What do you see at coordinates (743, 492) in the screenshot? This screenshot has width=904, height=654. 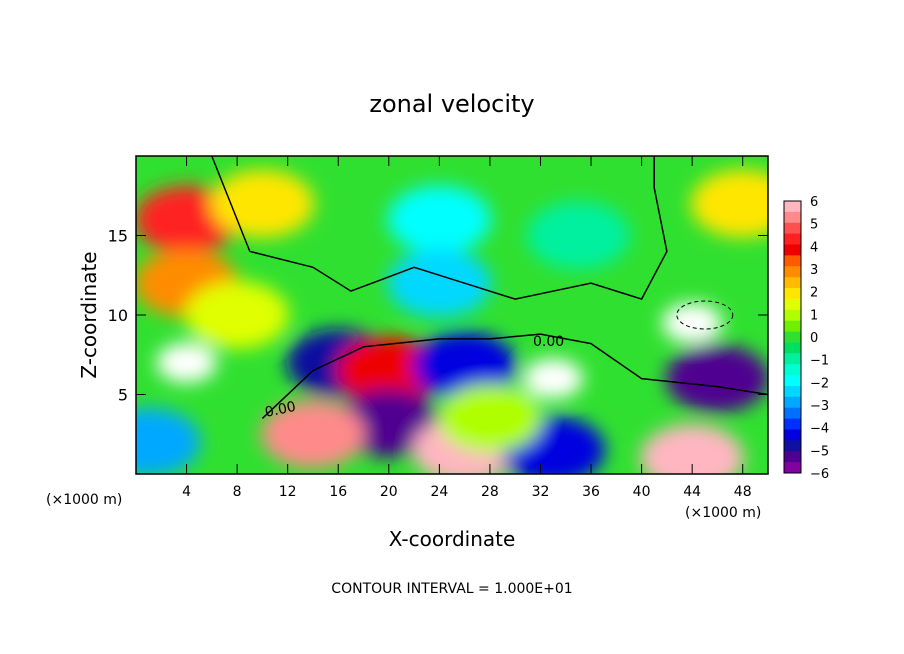 I see `x-tick-label-48: 48` at bounding box center [743, 492].